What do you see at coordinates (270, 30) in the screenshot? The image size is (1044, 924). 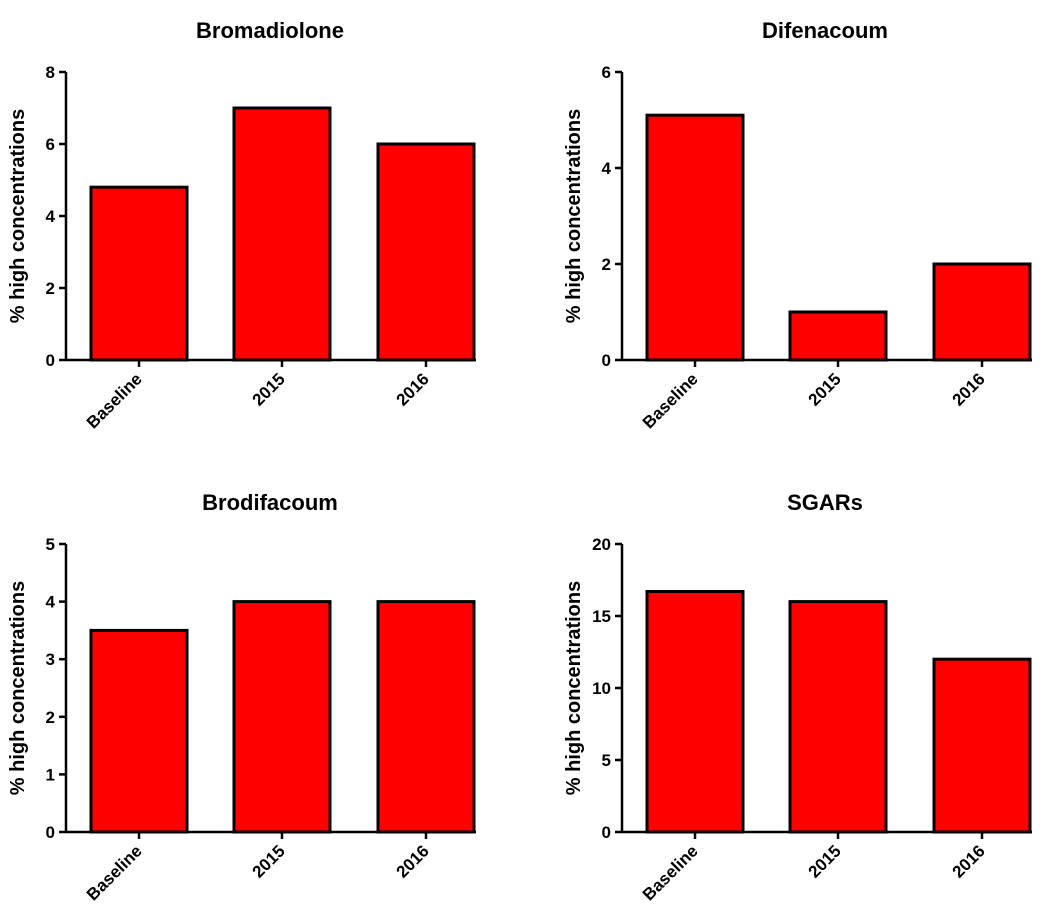 I see `chart-title: Bromadiolone` at bounding box center [270, 30].